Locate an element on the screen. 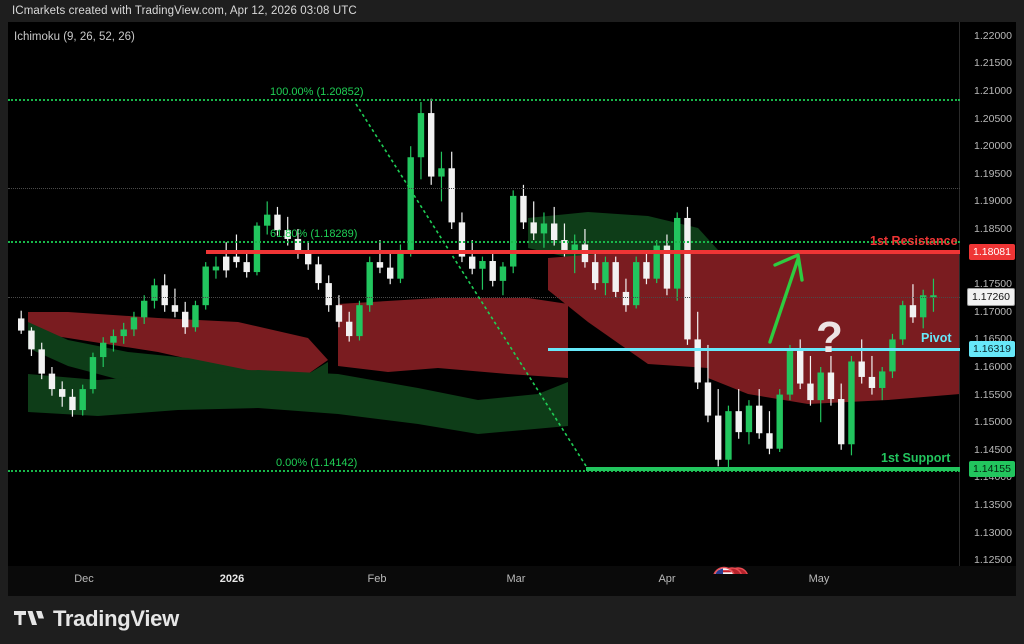 This screenshot has height=644, width=1024. question-mark-annotation: ? is located at coordinates (829, 337).